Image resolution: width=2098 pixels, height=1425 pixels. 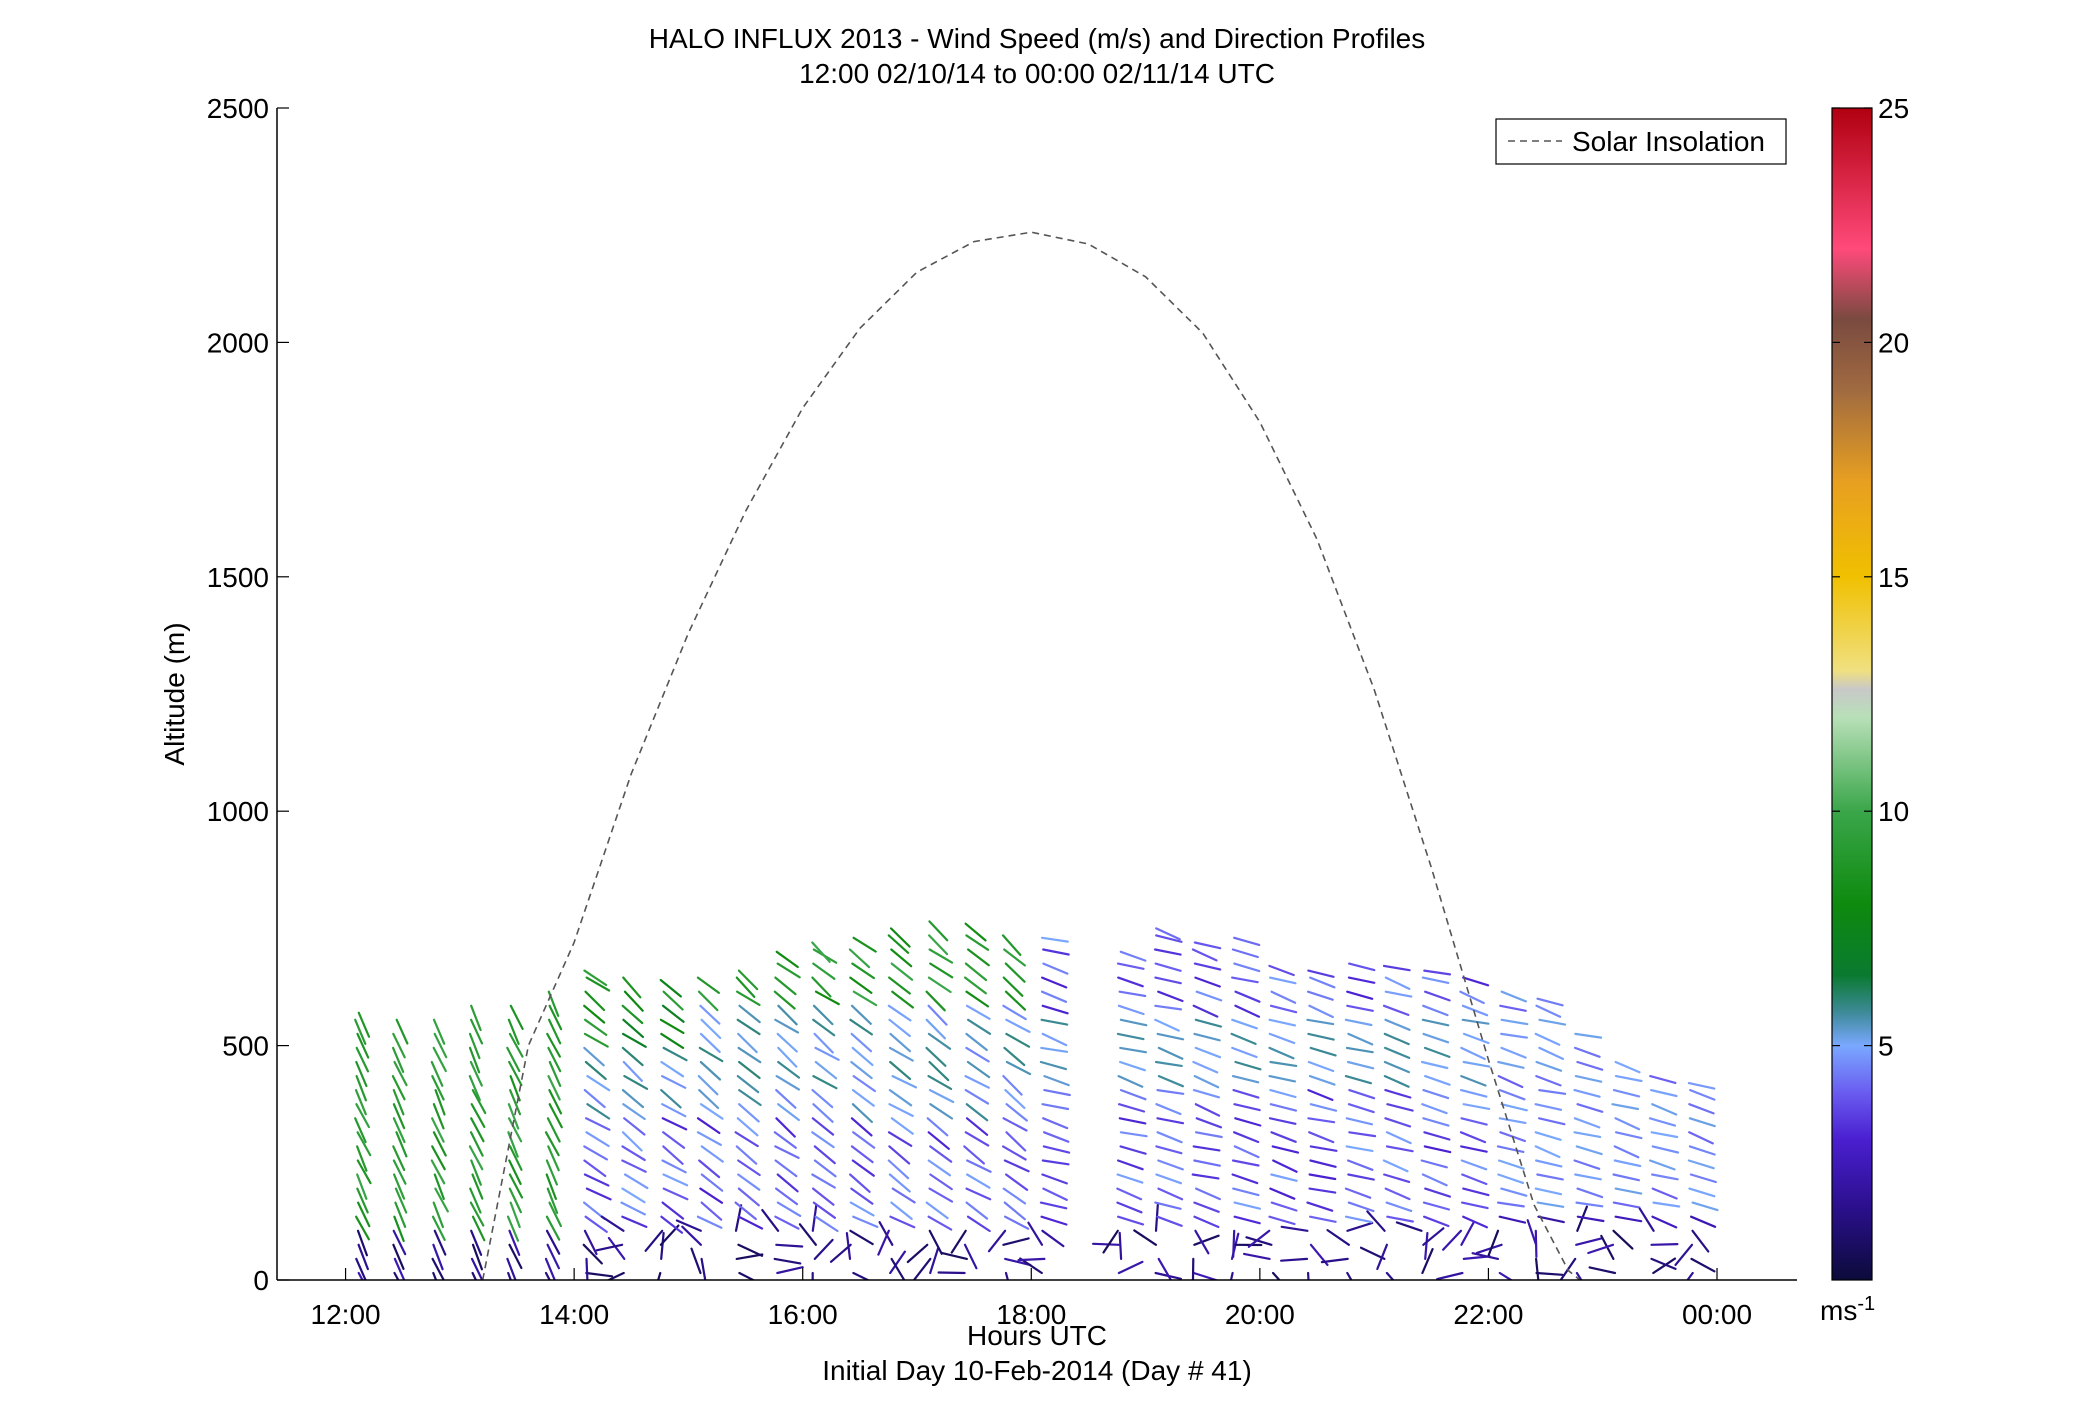 What do you see at coordinates (248, 694) in the screenshot?
I see `y-ticks: 0 500 1000 1500 2000 2500` at bounding box center [248, 694].